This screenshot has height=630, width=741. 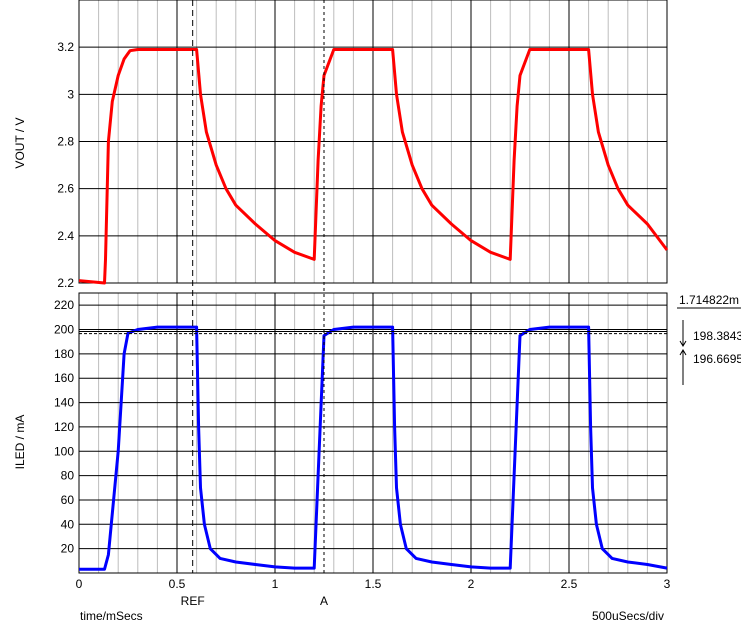 What do you see at coordinates (68, 500) in the screenshot?
I see `iled-y-tick-label: 60` at bounding box center [68, 500].